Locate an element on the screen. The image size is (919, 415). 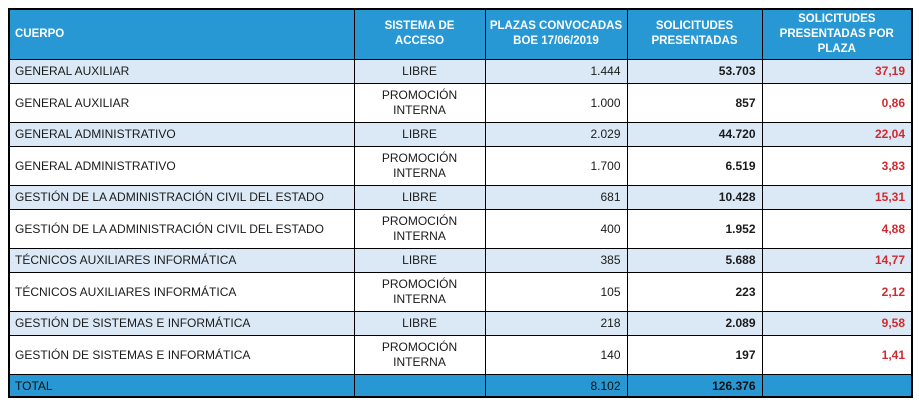
cell-plazas-convocadas: 1.444 is located at coordinates (556, 71).